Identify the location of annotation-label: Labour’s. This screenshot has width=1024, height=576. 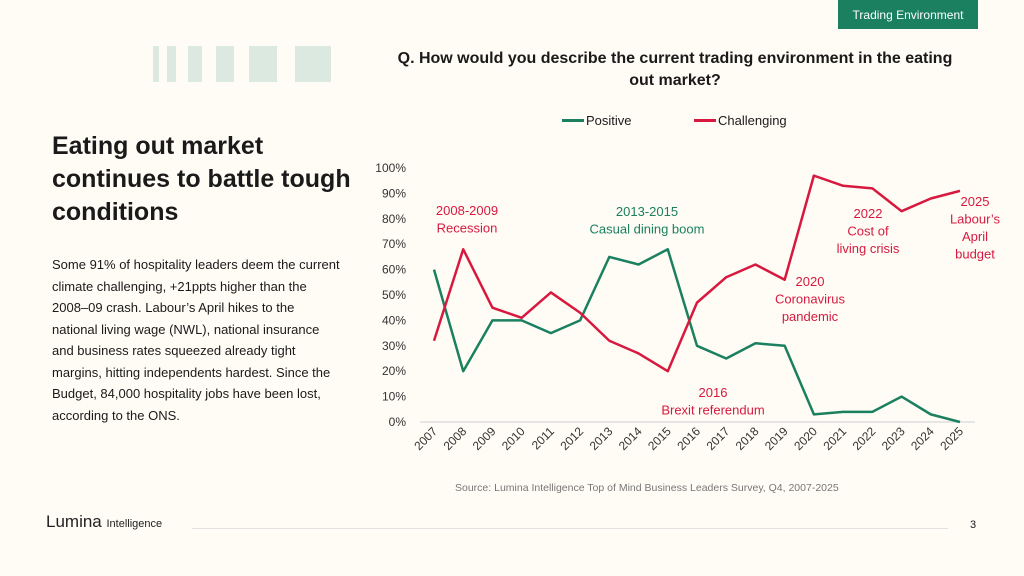
(975, 219).